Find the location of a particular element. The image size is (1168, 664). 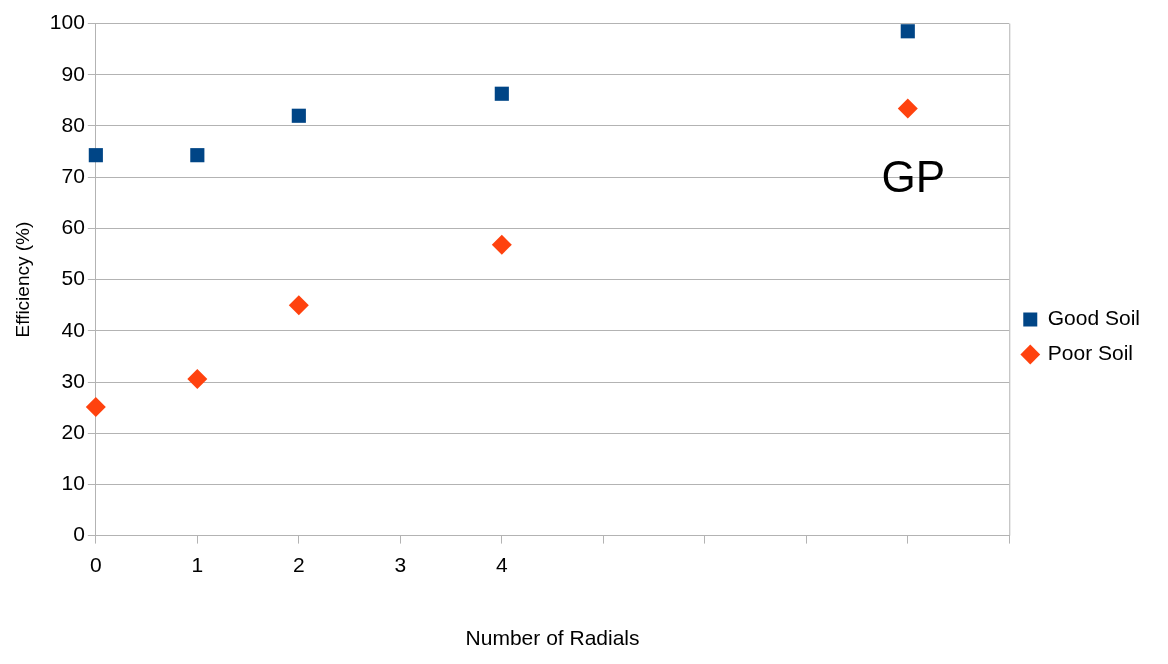

y-tick-label: 70 is located at coordinates (73, 175).